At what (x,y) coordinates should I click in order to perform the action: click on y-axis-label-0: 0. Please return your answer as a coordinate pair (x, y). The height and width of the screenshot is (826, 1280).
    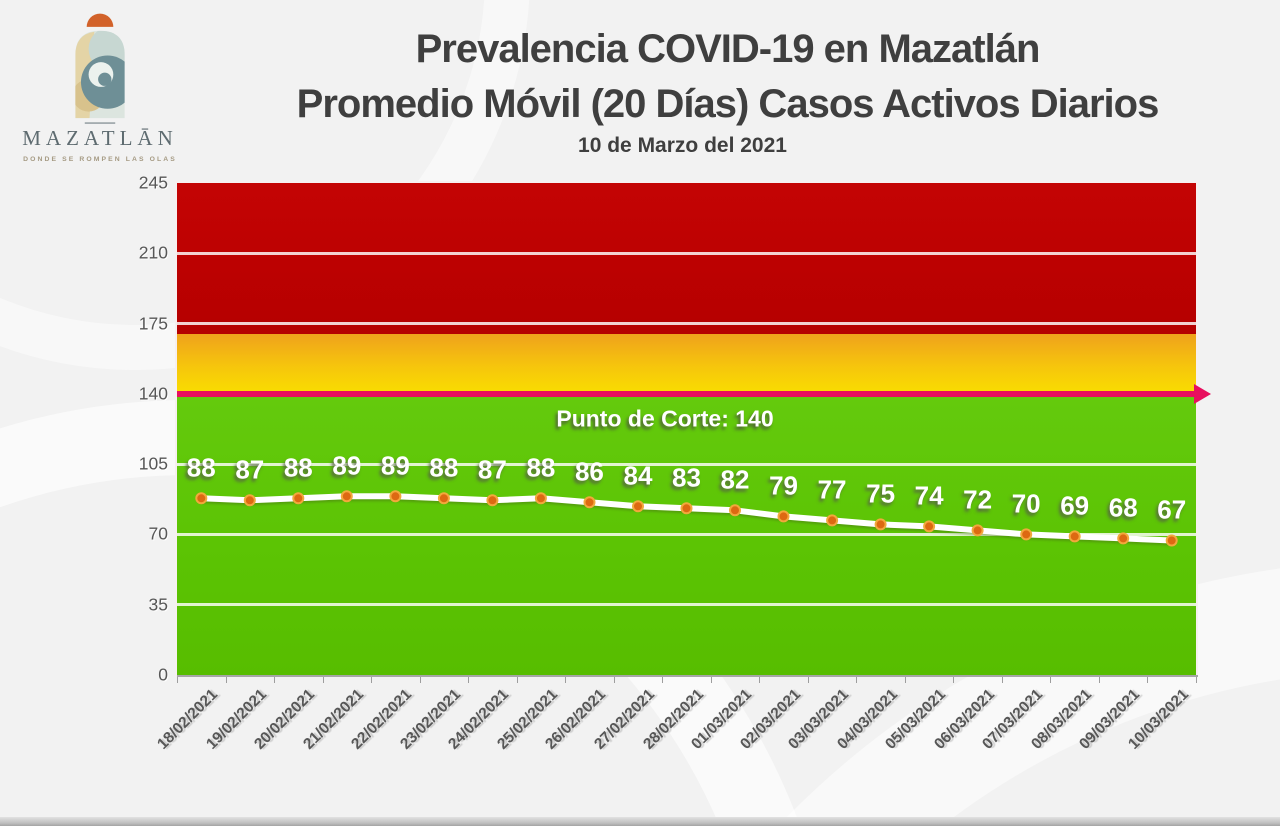
    Looking at the image, I should click on (163, 674).